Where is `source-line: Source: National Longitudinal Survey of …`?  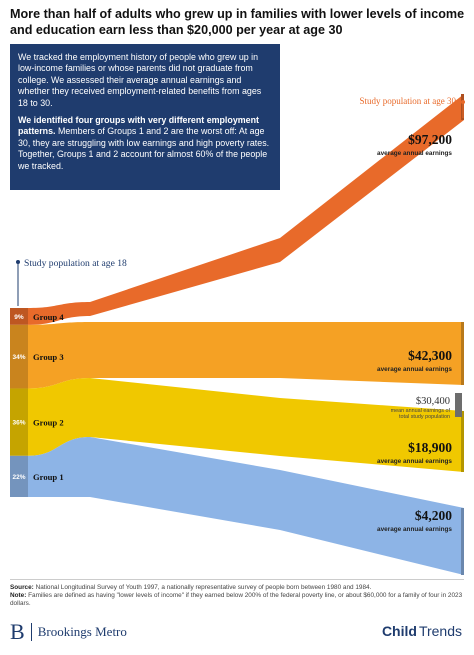
source-line: Source: National Longitudinal Survey of … is located at coordinates (237, 588).